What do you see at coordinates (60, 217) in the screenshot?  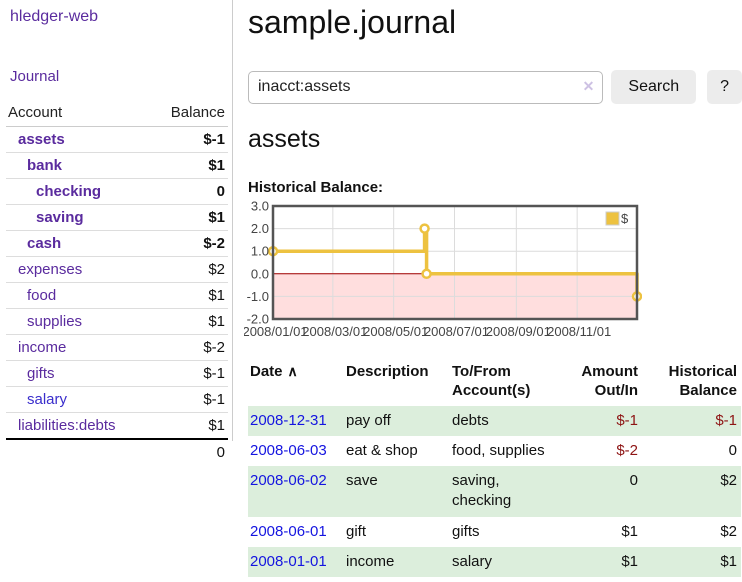 I see `account-link-saving: saving` at bounding box center [60, 217].